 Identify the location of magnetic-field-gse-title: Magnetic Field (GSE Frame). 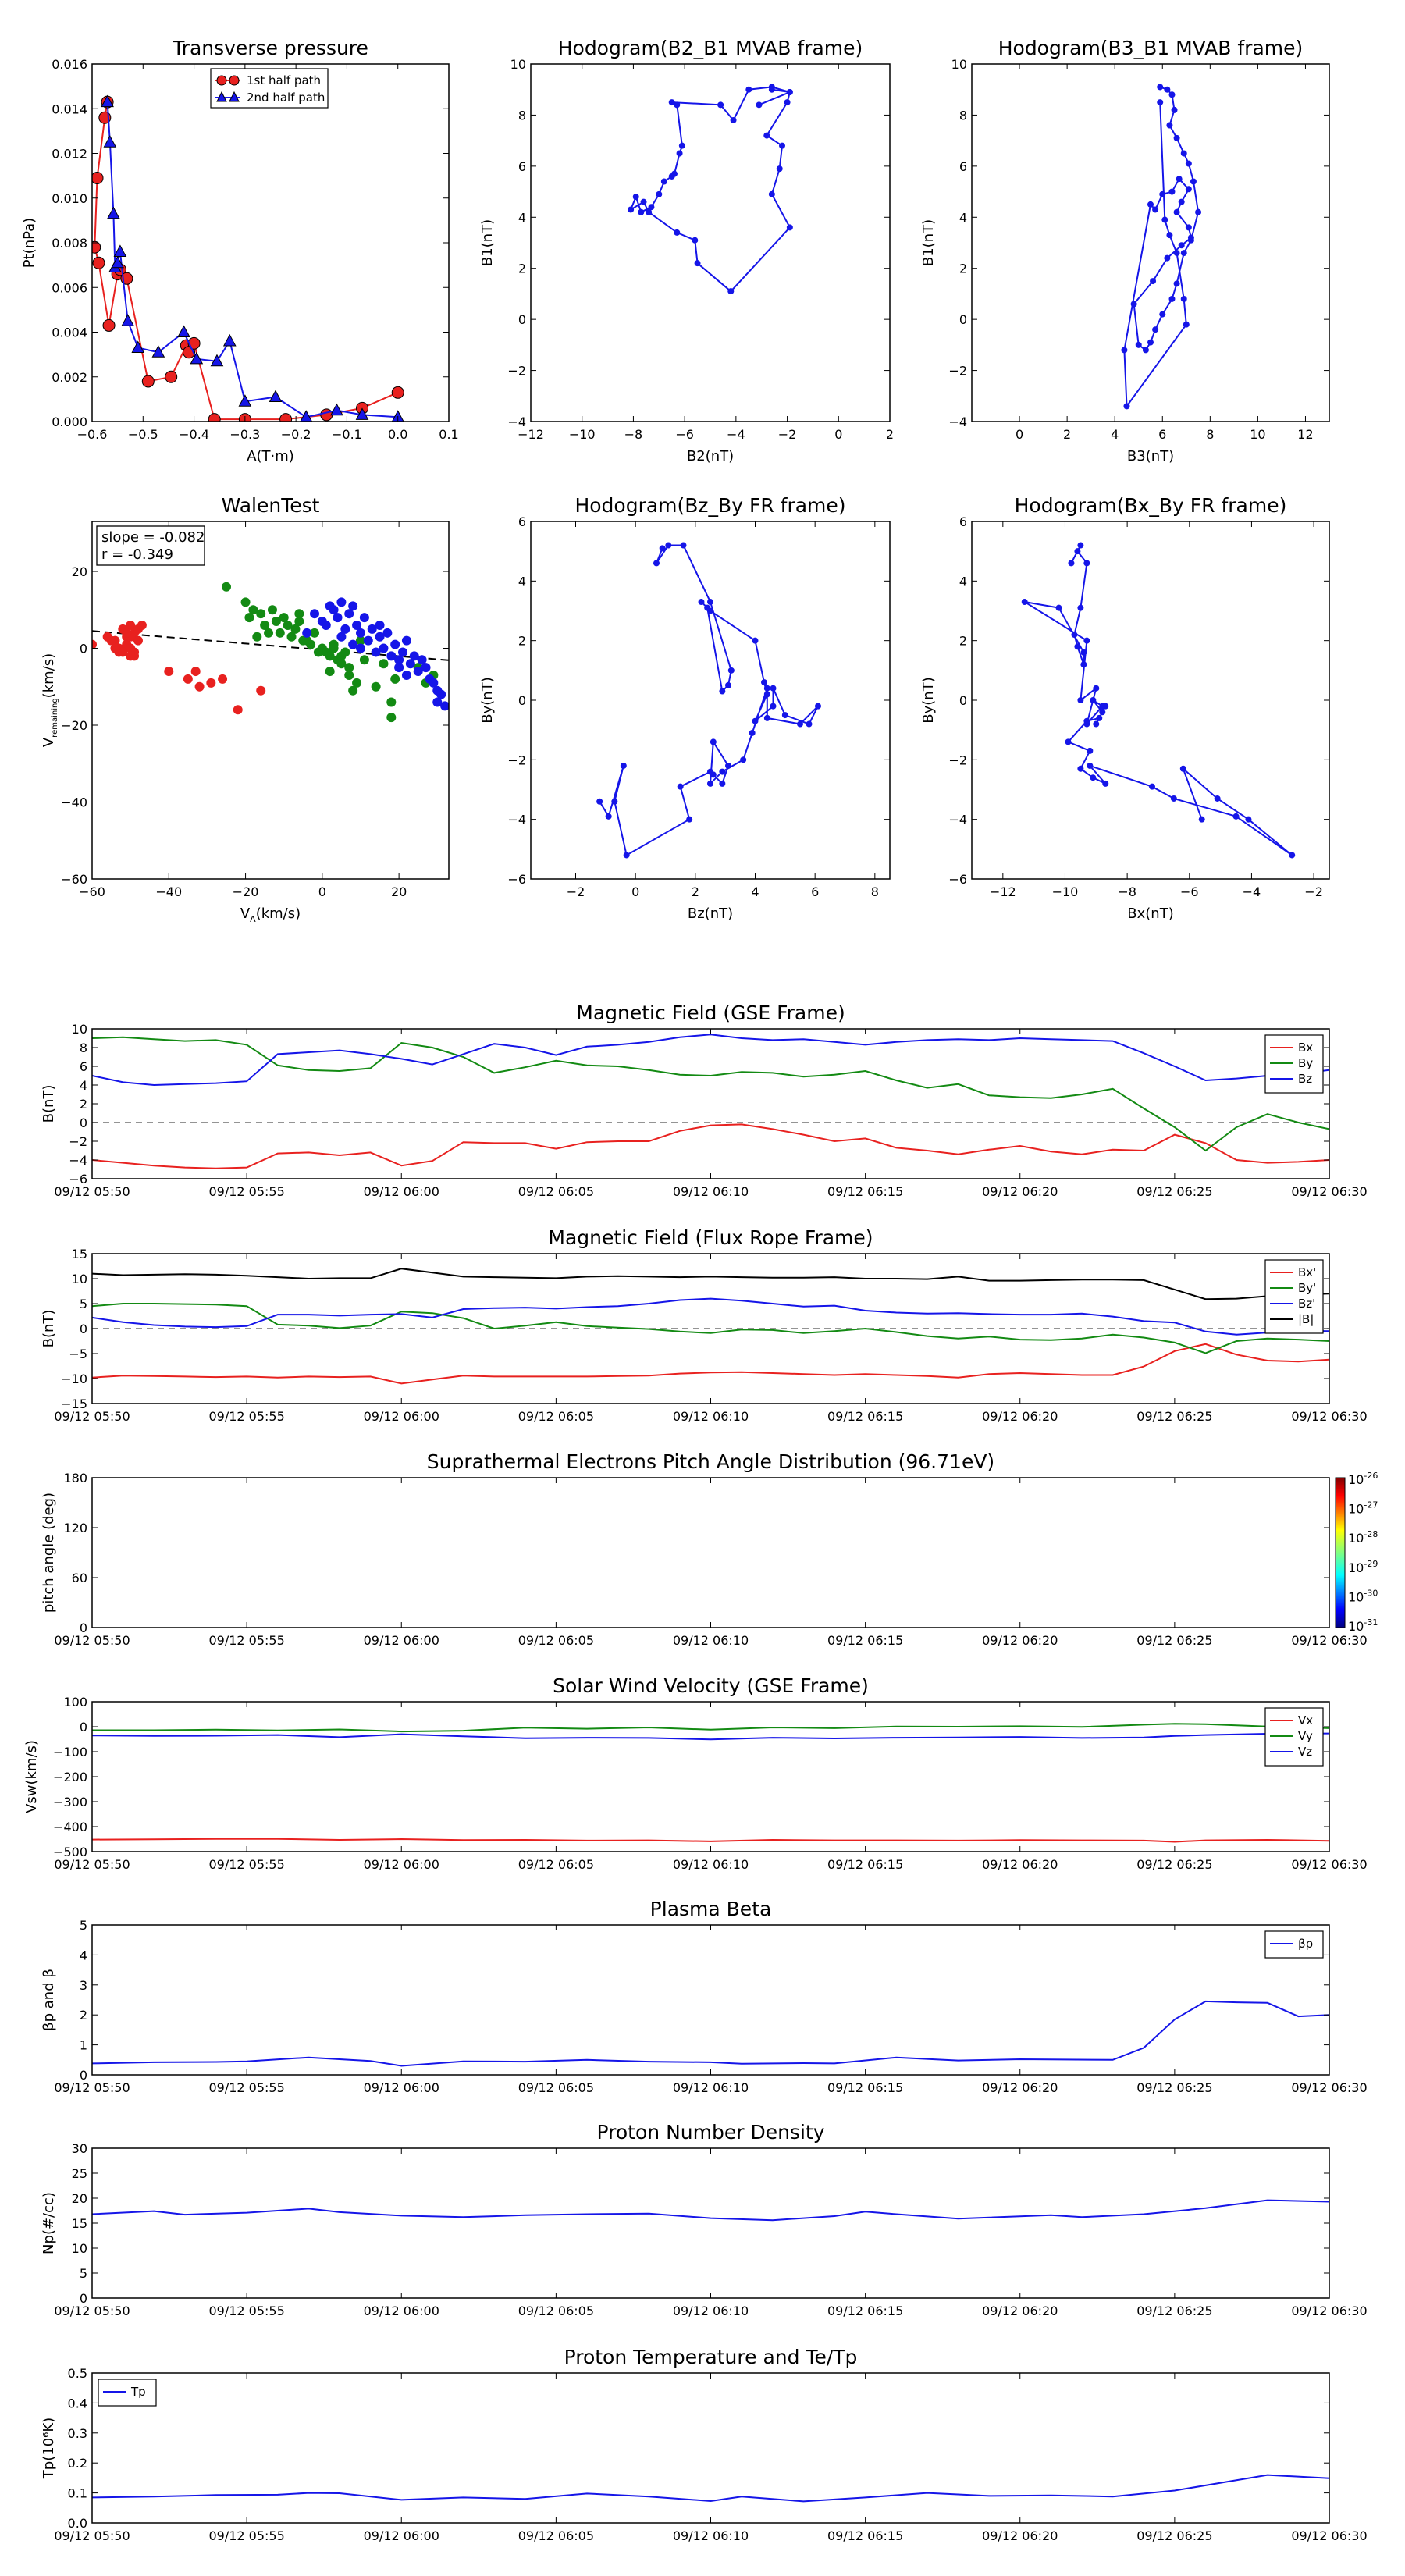
(711, 1013).